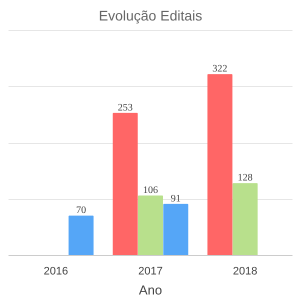 The width and height of the screenshot is (300, 300). What do you see at coordinates (56, 272) in the screenshot?
I see `x-tick-label: 2016` at bounding box center [56, 272].